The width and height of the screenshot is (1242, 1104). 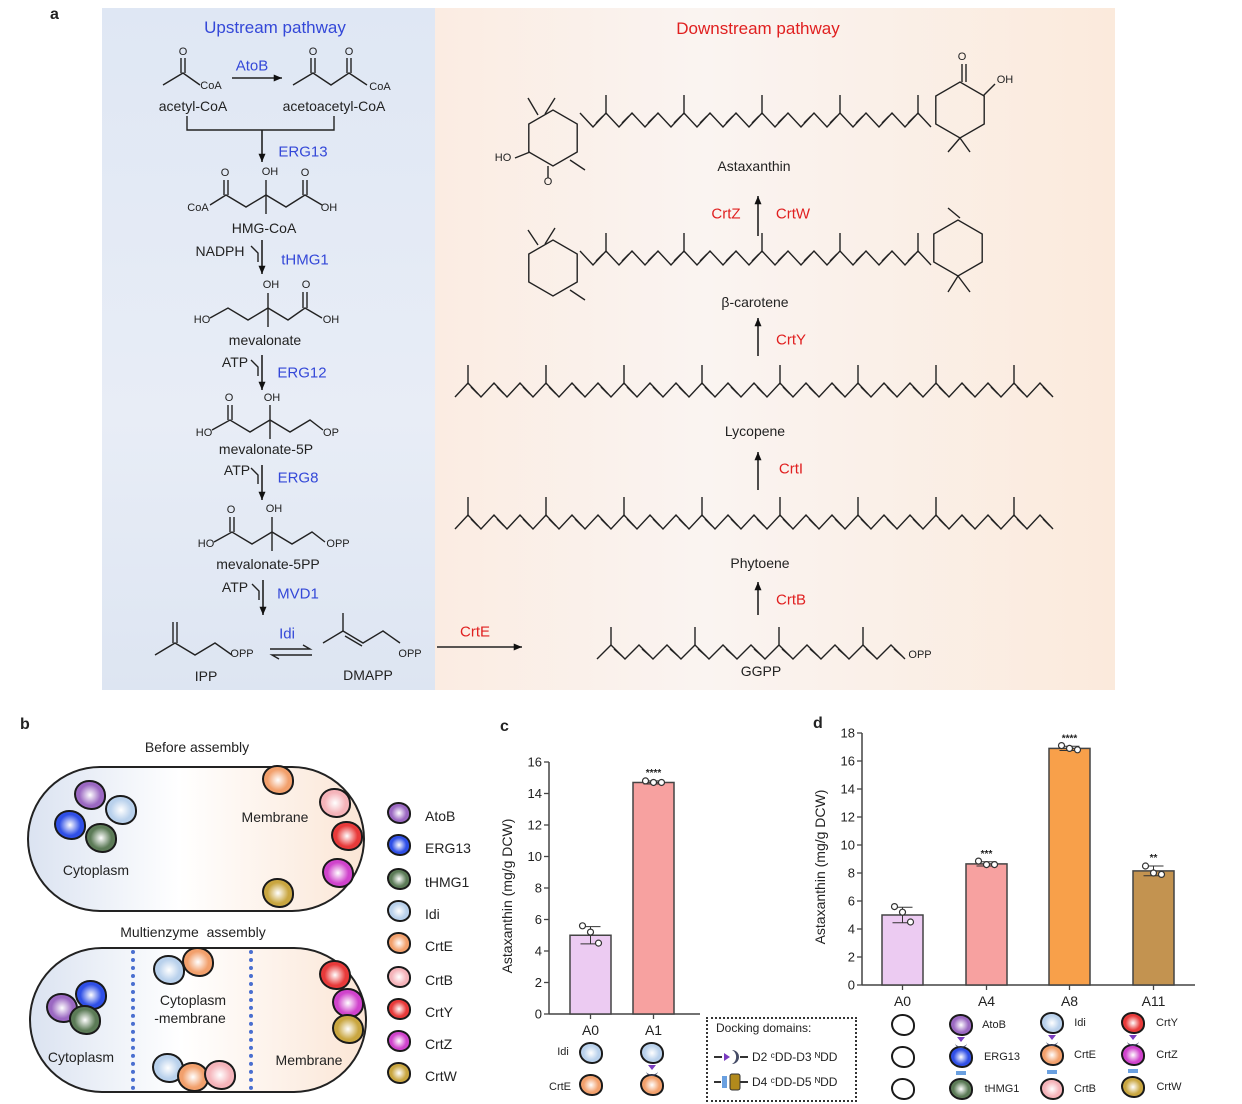 I want to click on enzyme-thmg1: tHMG1, so click(x=305, y=260).